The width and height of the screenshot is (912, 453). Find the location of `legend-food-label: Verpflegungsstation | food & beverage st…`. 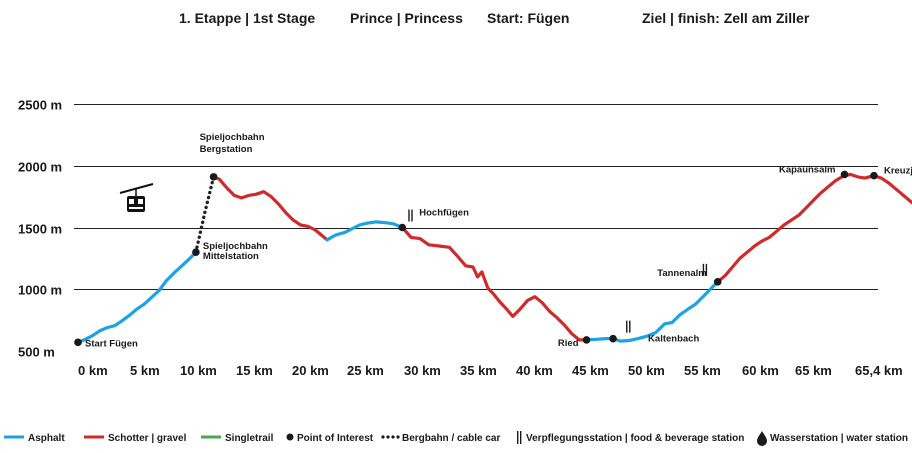

legend-food-label: Verpflegungsstation | food & beverage st… is located at coordinates (635, 438).